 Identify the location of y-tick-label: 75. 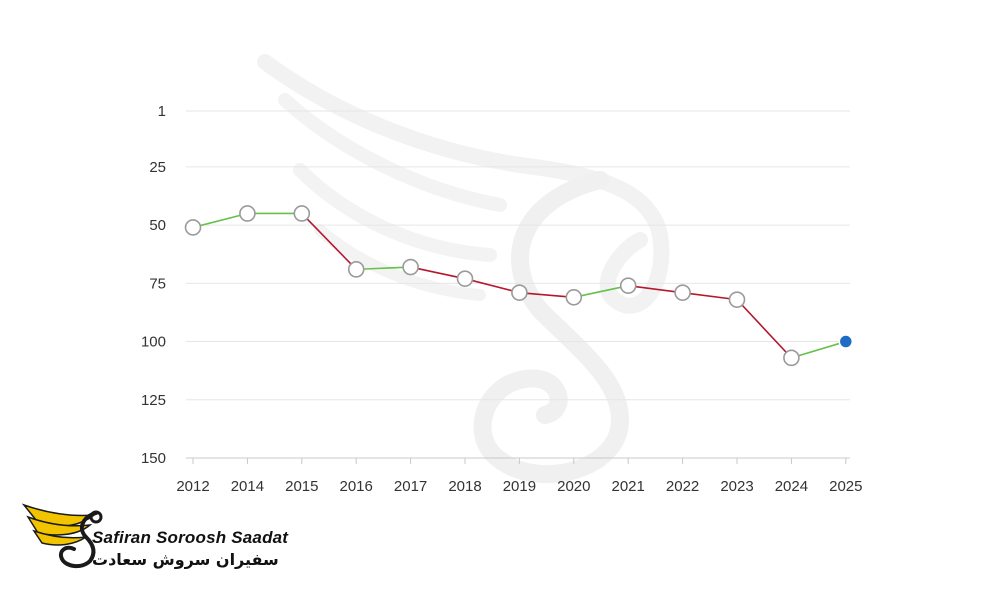
(157, 283).